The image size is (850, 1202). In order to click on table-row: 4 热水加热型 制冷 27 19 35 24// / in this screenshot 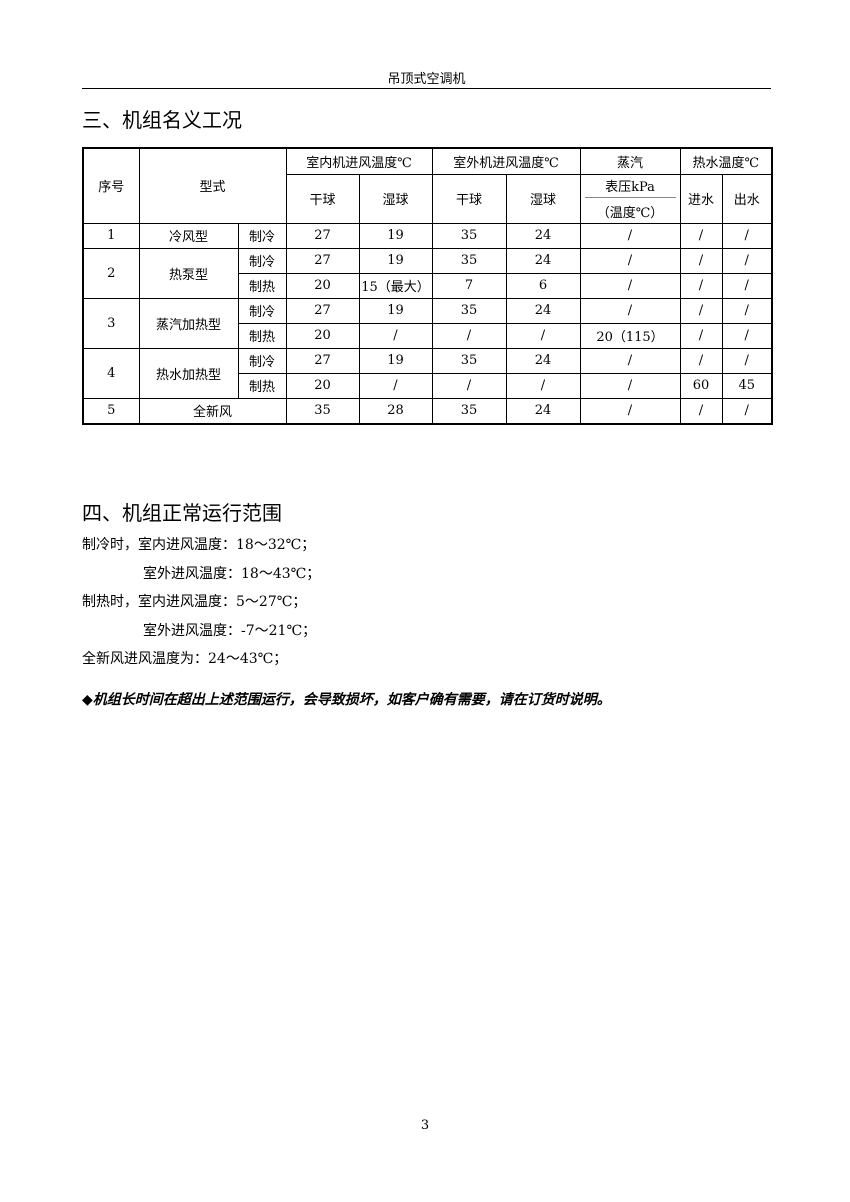, I will do `click(427, 373)`.